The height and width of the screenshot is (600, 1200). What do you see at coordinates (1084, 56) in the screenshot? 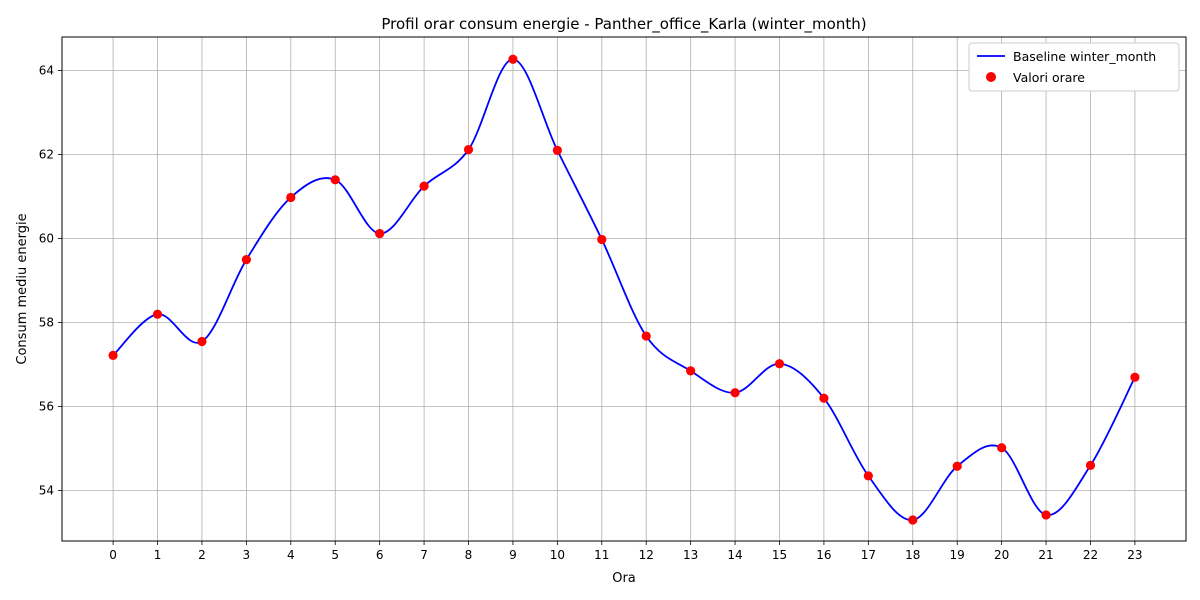
I see `legend-entry-baseline: Baseline winter_month` at bounding box center [1084, 56].